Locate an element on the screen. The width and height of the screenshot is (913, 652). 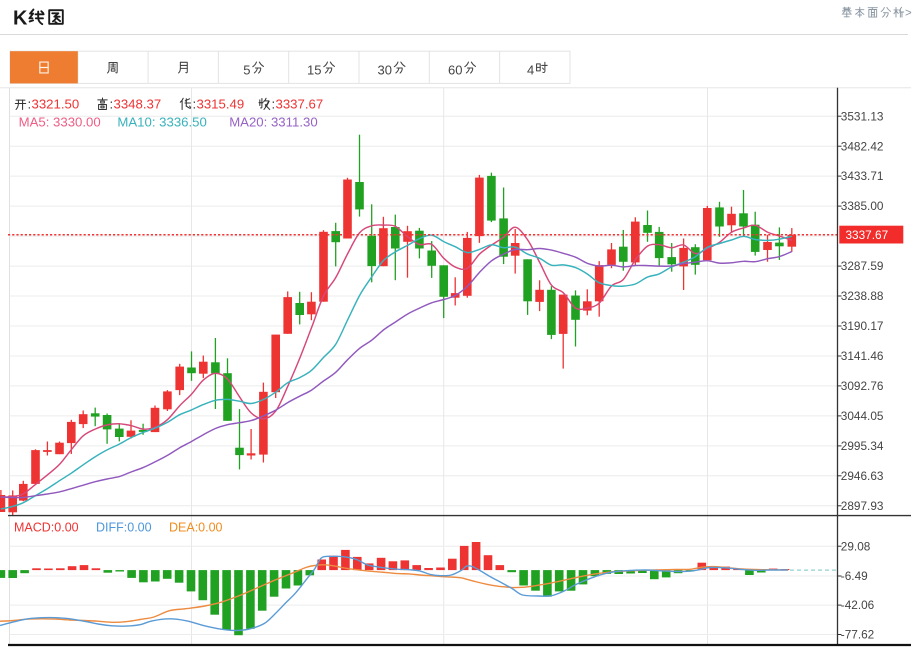
svg-text: 3385.00 is located at coordinates (862, 206).